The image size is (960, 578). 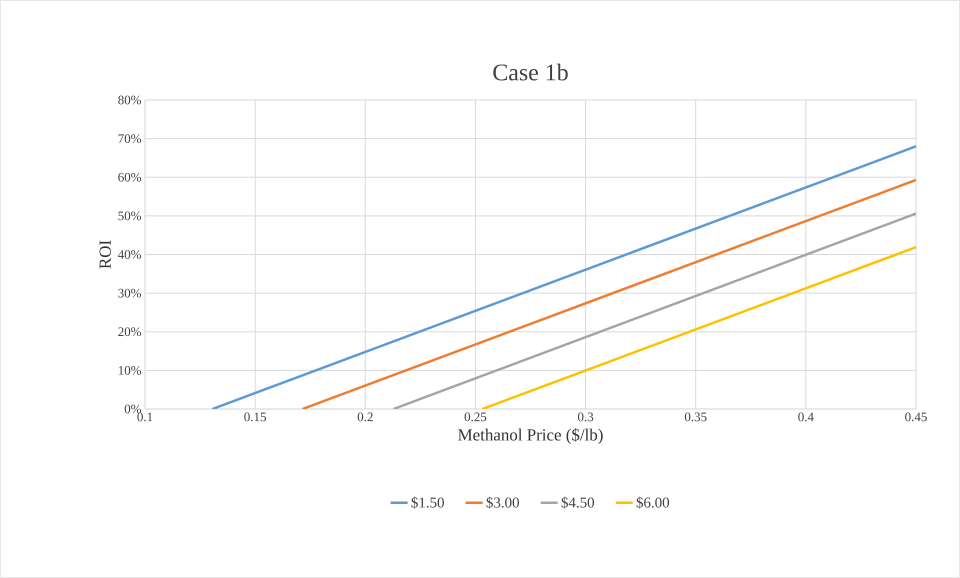 I want to click on y-tick-label: 70%, so click(x=130, y=139).